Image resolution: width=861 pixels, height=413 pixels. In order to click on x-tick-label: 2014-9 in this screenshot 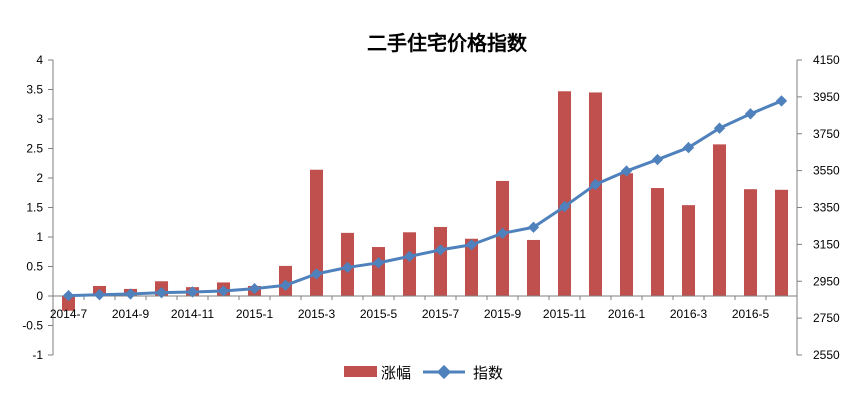, I will do `click(131, 314)`.